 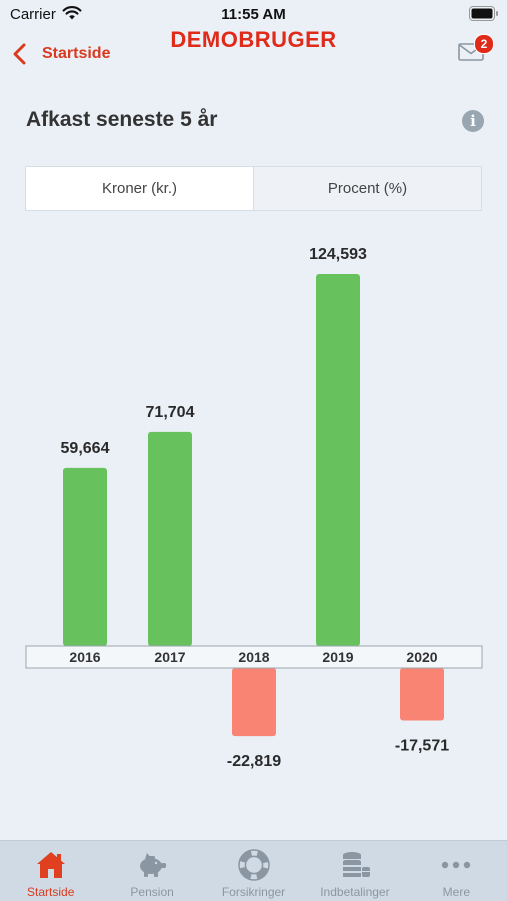 What do you see at coordinates (253, 39) in the screenshot?
I see `nav-title: DEMOBRUGER` at bounding box center [253, 39].